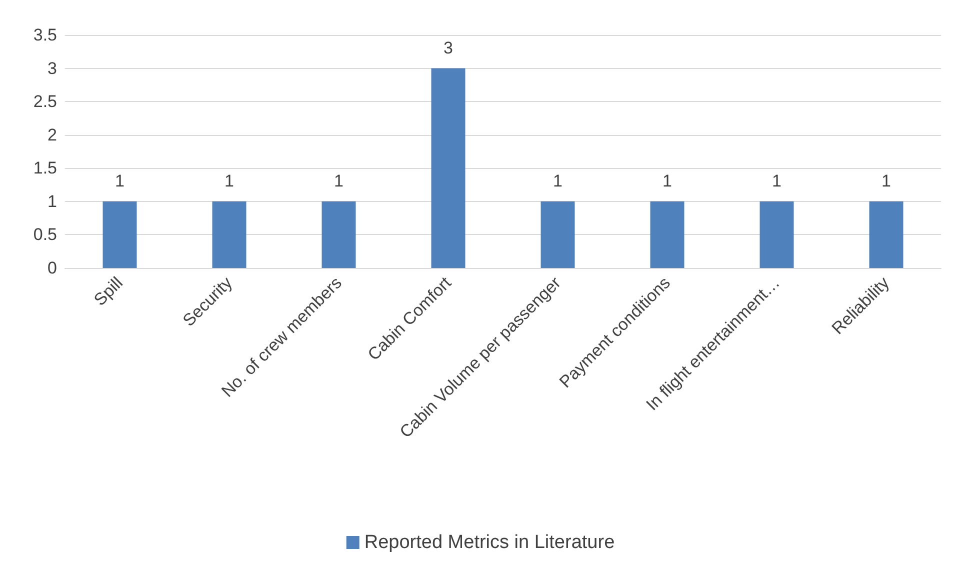 This screenshot has width=961, height=575. Describe the element at coordinates (45, 102) in the screenshot. I see `y-tick-label: 2.5` at that location.